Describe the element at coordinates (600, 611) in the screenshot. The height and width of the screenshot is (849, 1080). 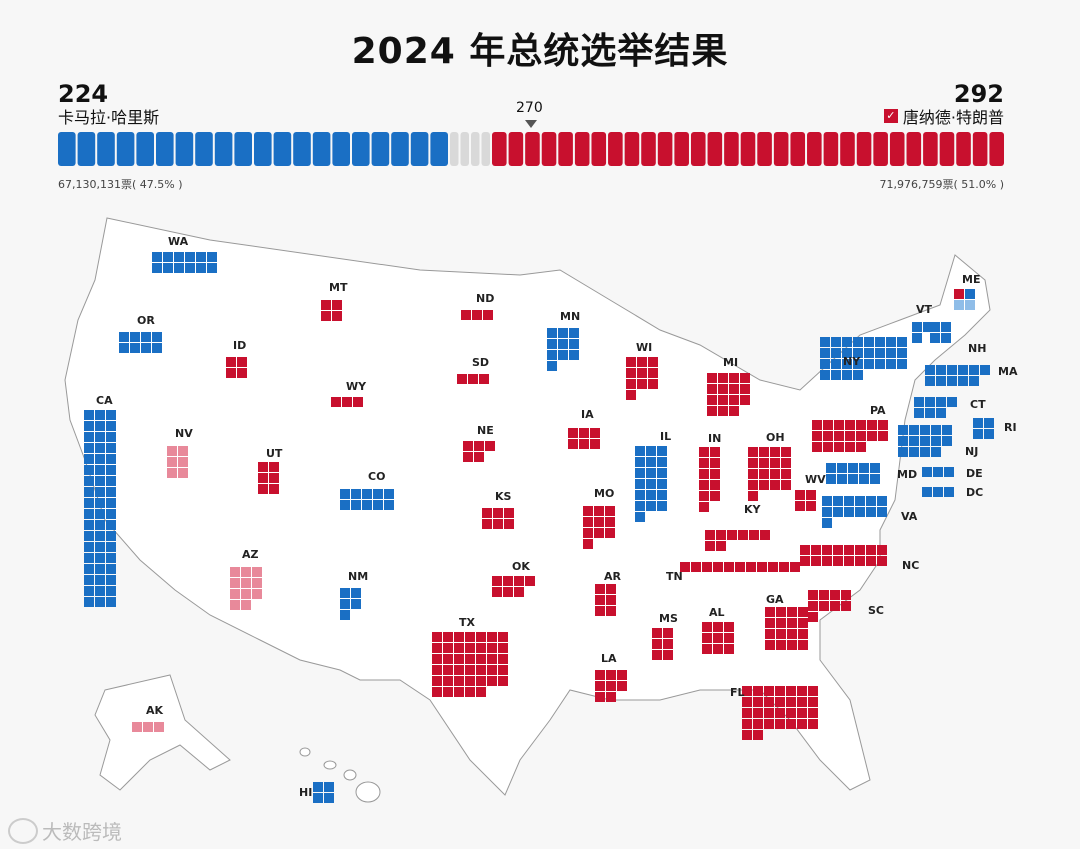
I see `tile-ar` at that location.